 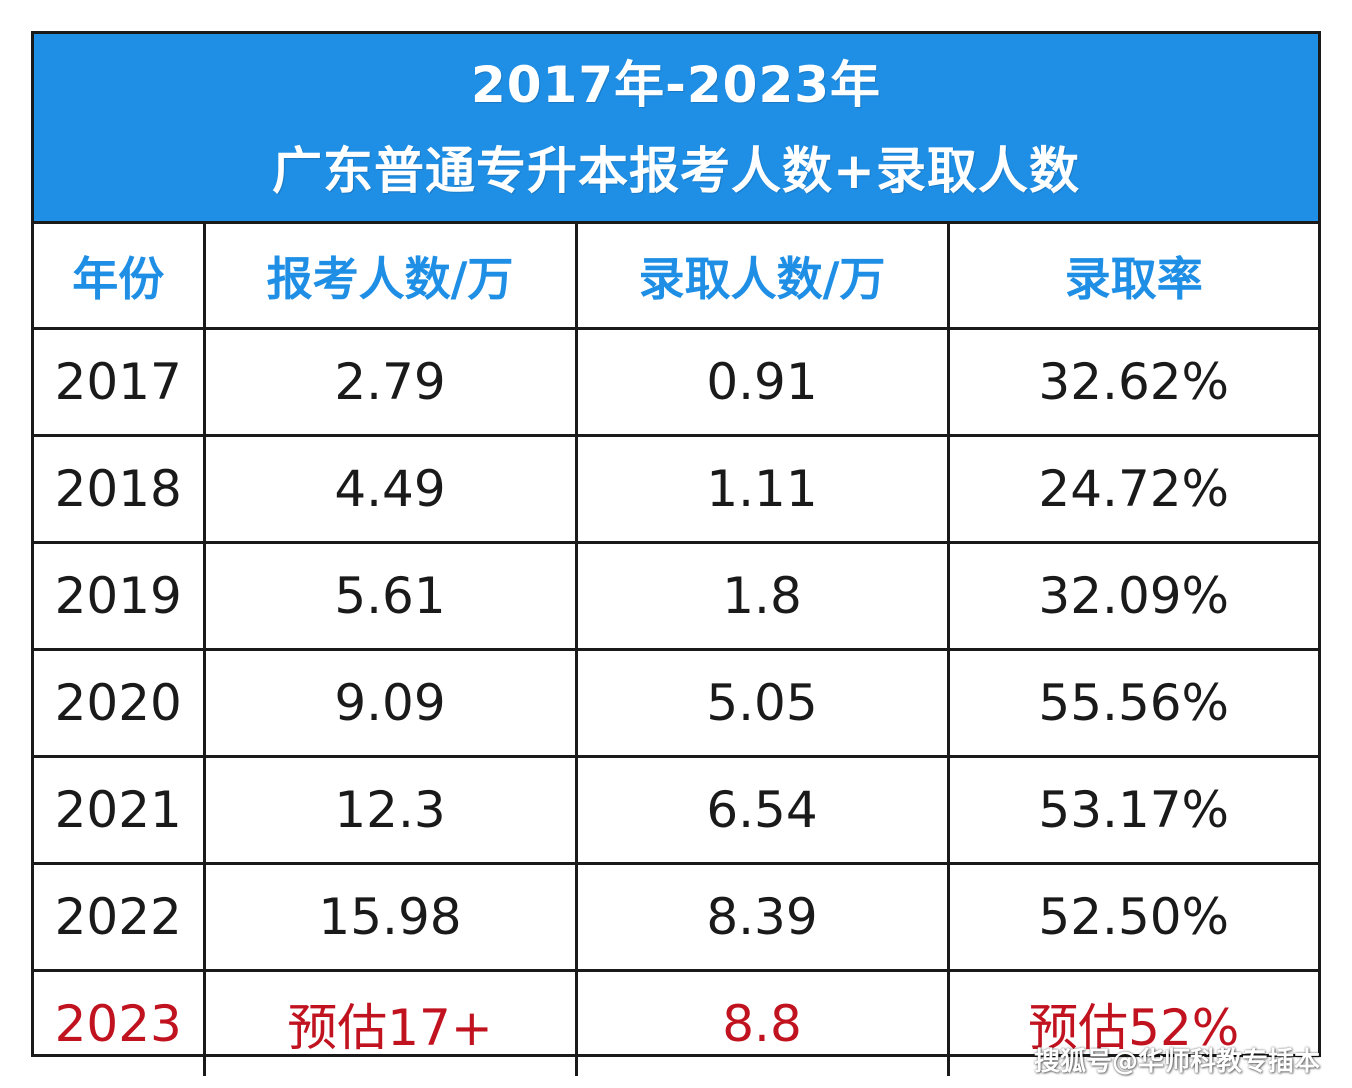 I want to click on header-admitted: 录取人数/万, so click(x=762, y=277).